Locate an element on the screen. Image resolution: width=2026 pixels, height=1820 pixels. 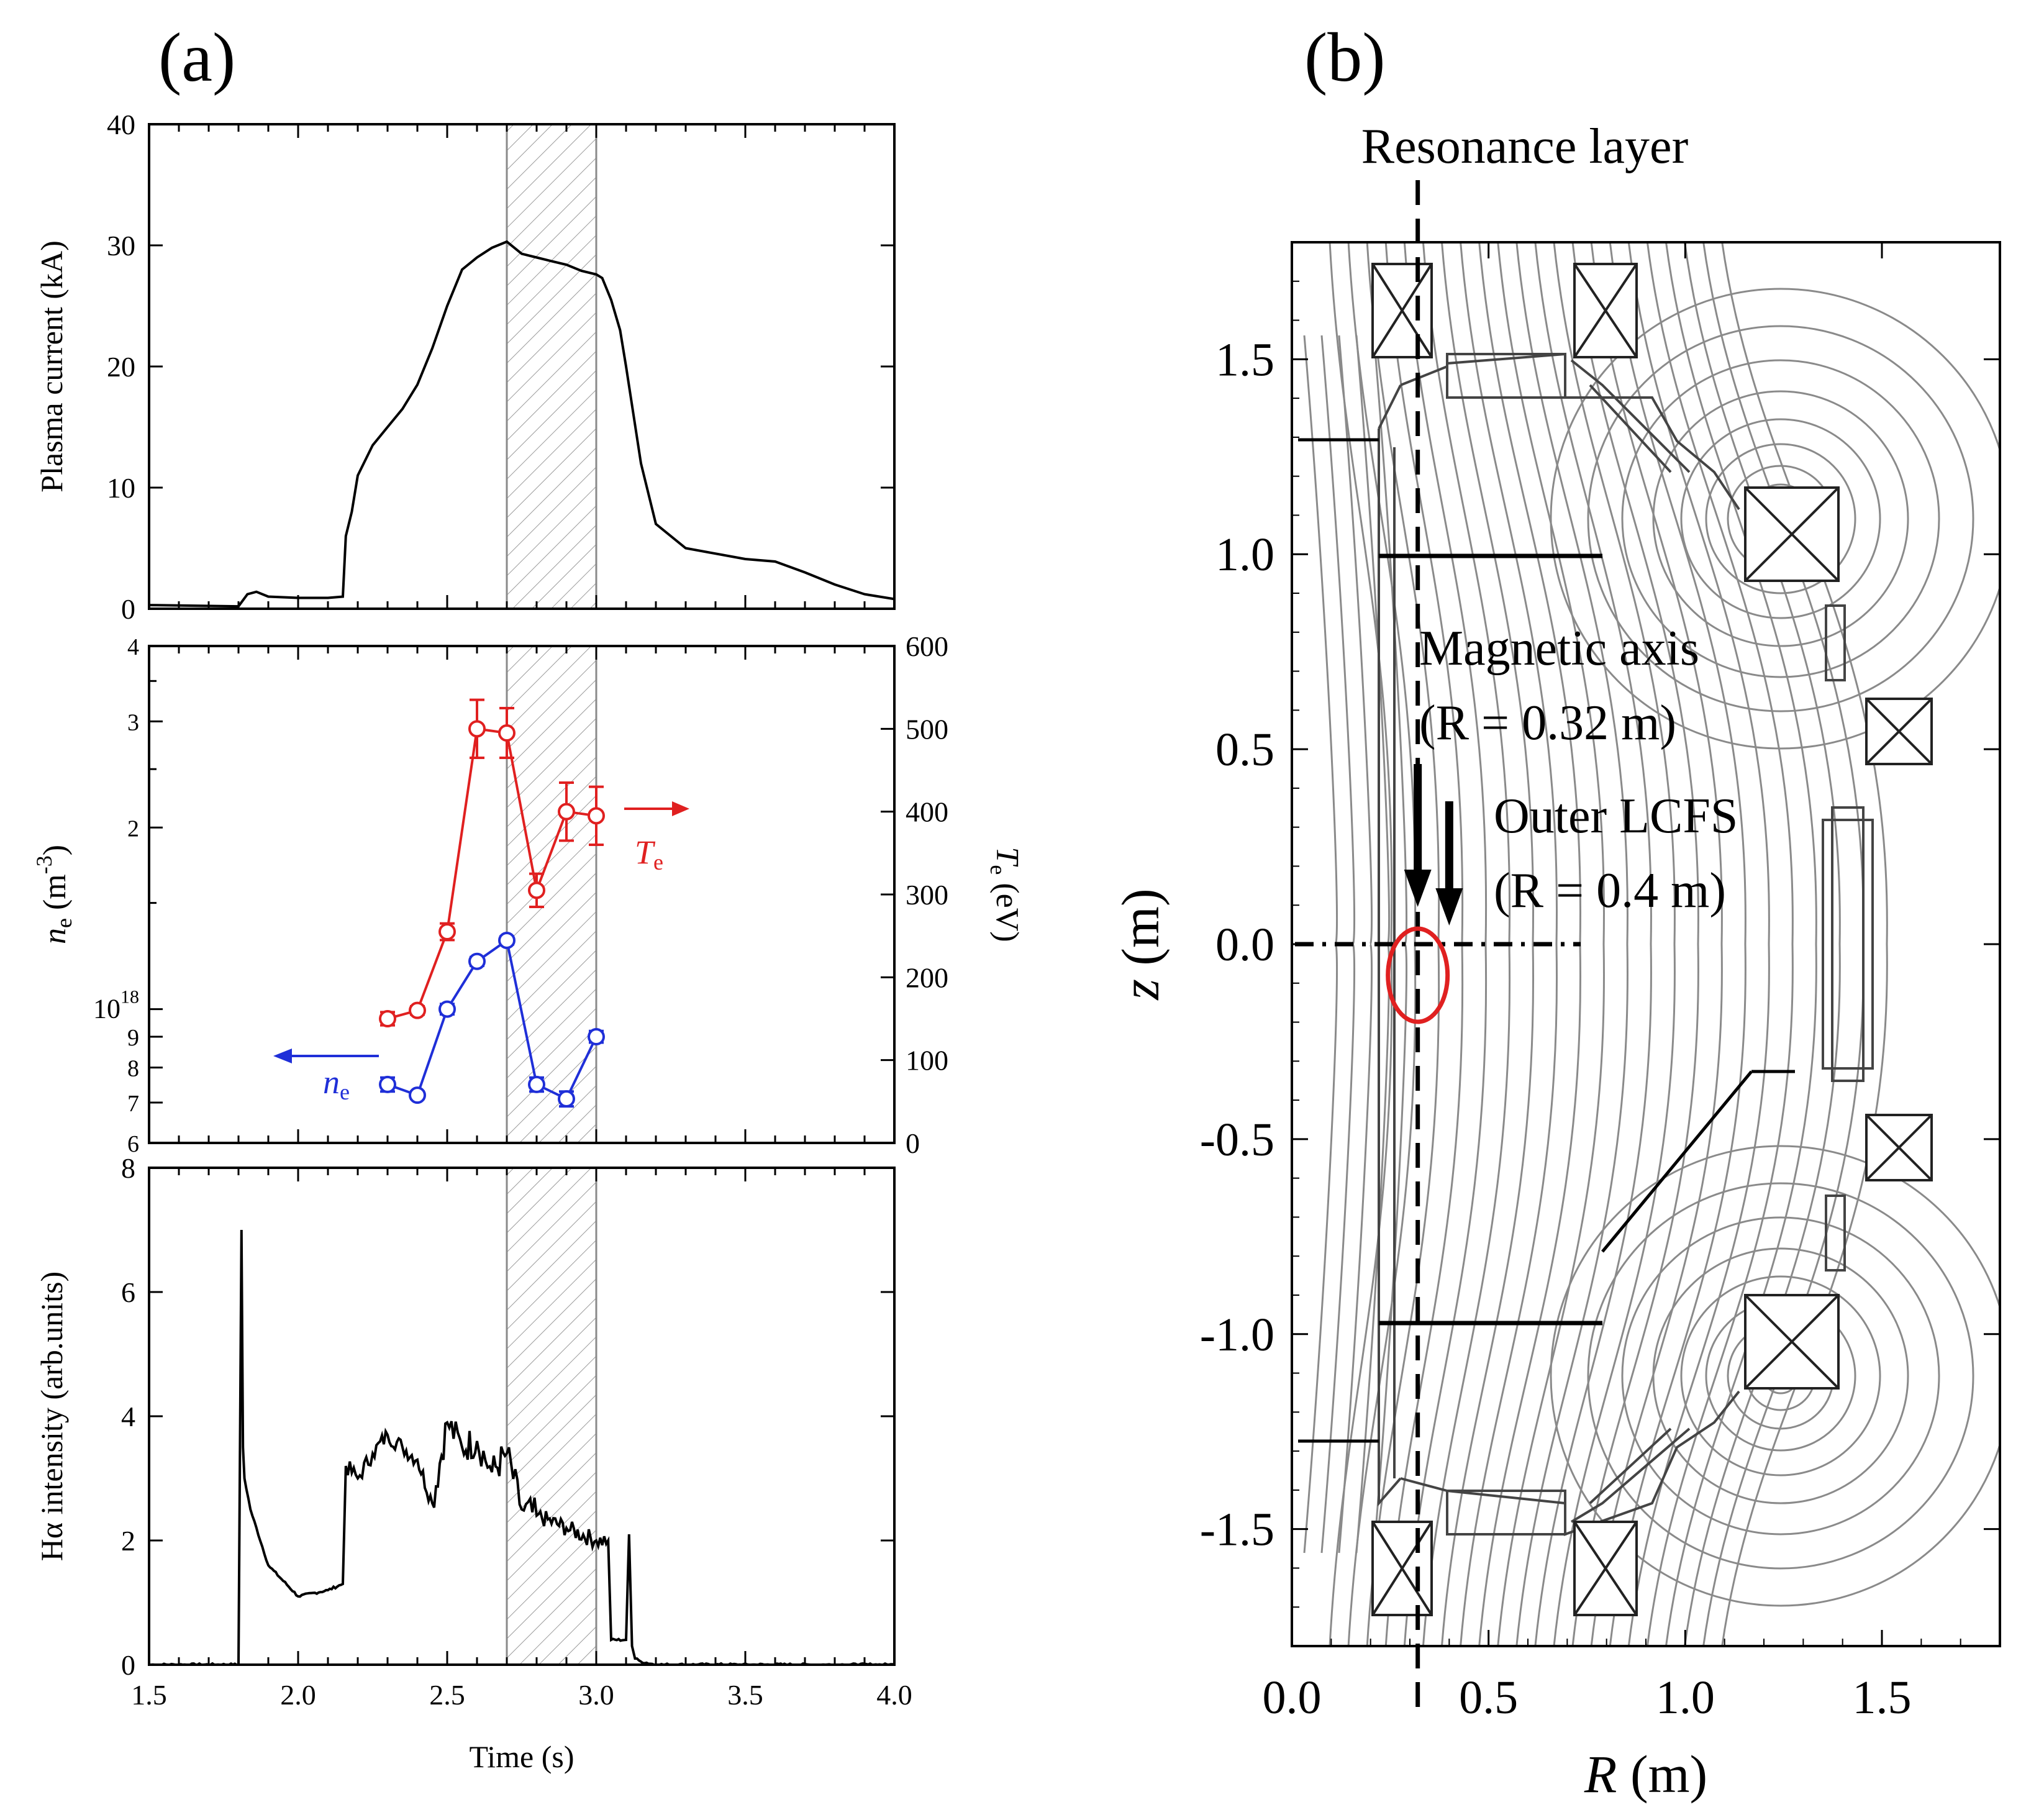
p2-rtick-label: 0 is located at coordinates (913, 1143).